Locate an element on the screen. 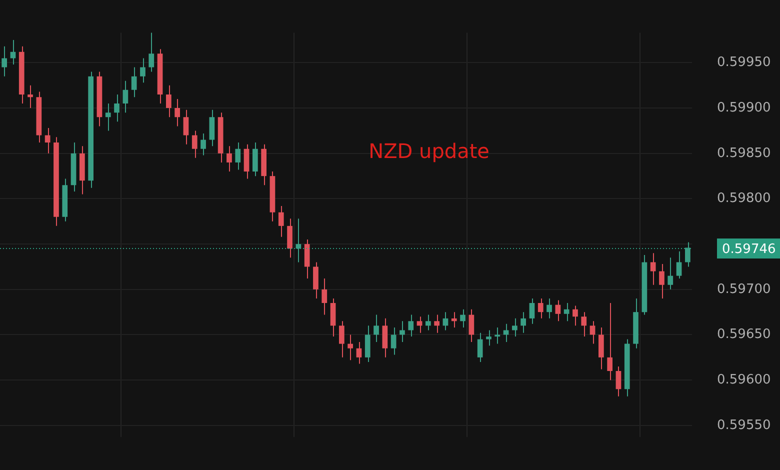 The image size is (780, 470). y-tick-label: 0.59850 is located at coordinates (744, 153).